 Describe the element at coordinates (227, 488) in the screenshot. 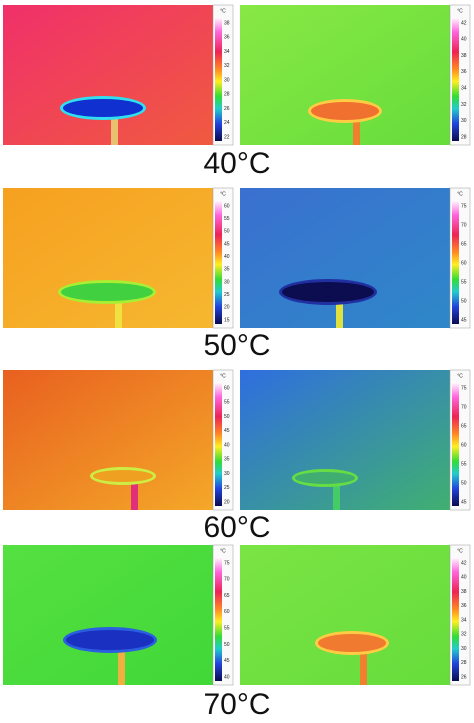

I see `colorbar-tick: 25` at that location.